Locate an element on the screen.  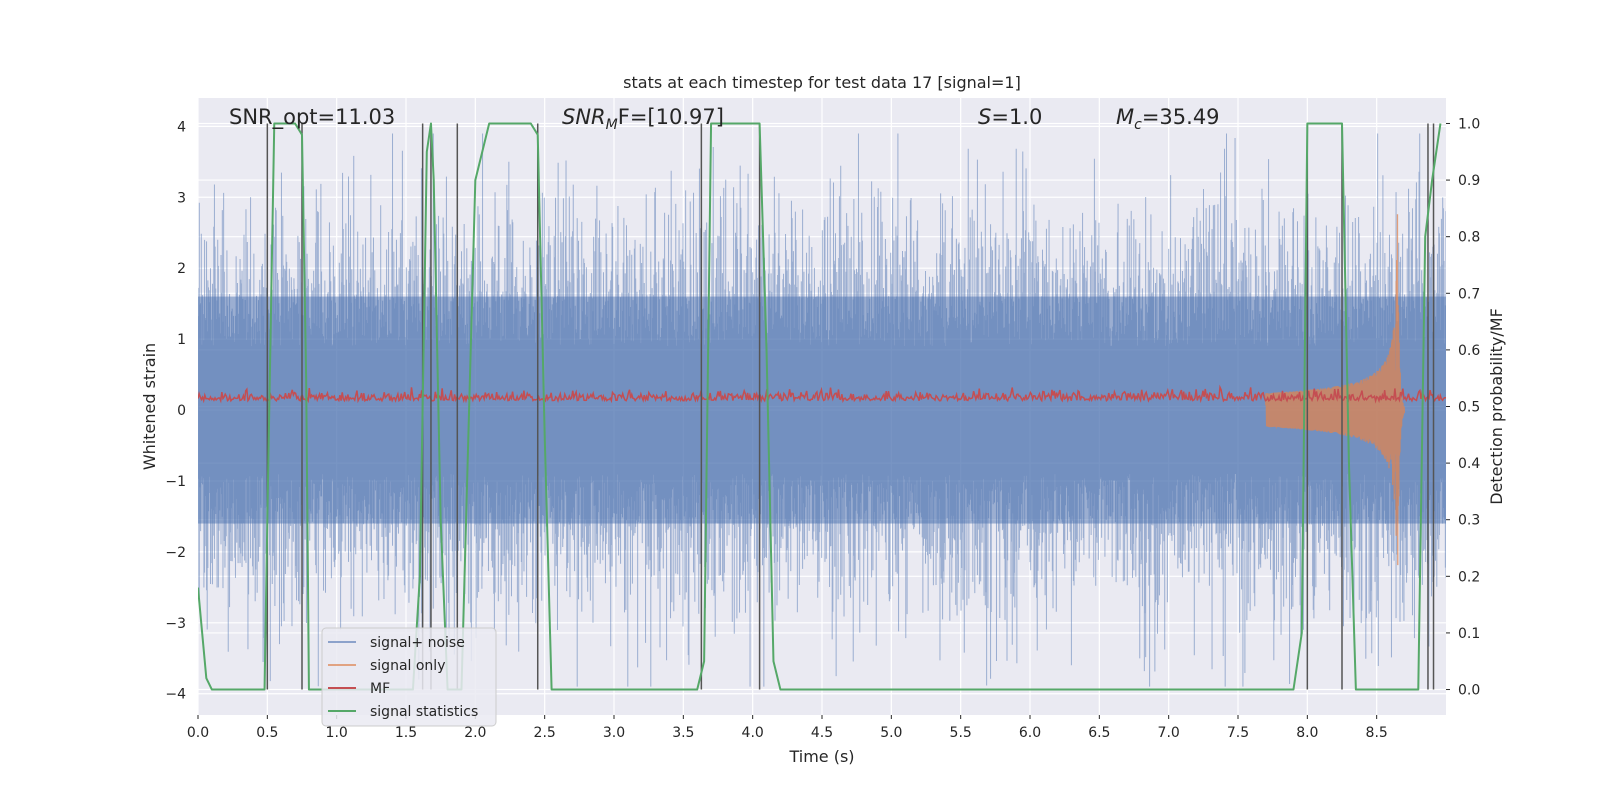
x-axis-label: Time (s) is located at coordinates (821, 756).